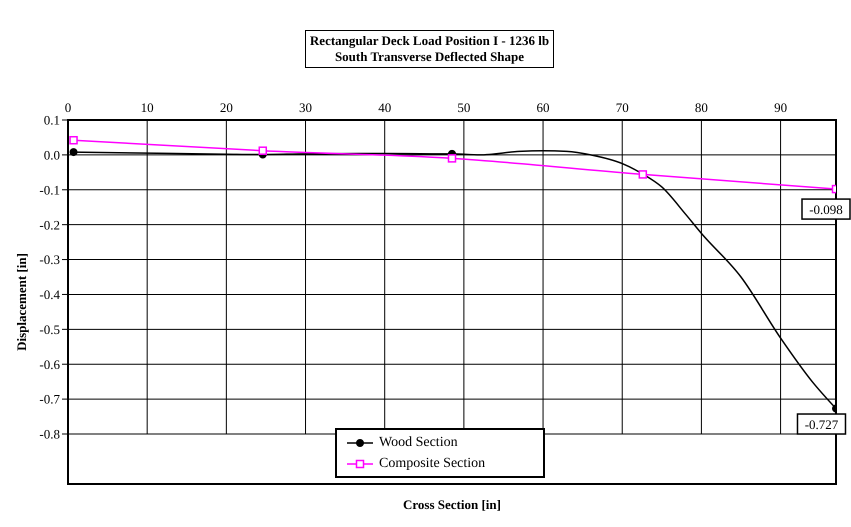 Image resolution: width=851 pixels, height=527 pixels. Describe the element at coordinates (49, 329) in the screenshot. I see `y-tick-label: -0.5` at that location.